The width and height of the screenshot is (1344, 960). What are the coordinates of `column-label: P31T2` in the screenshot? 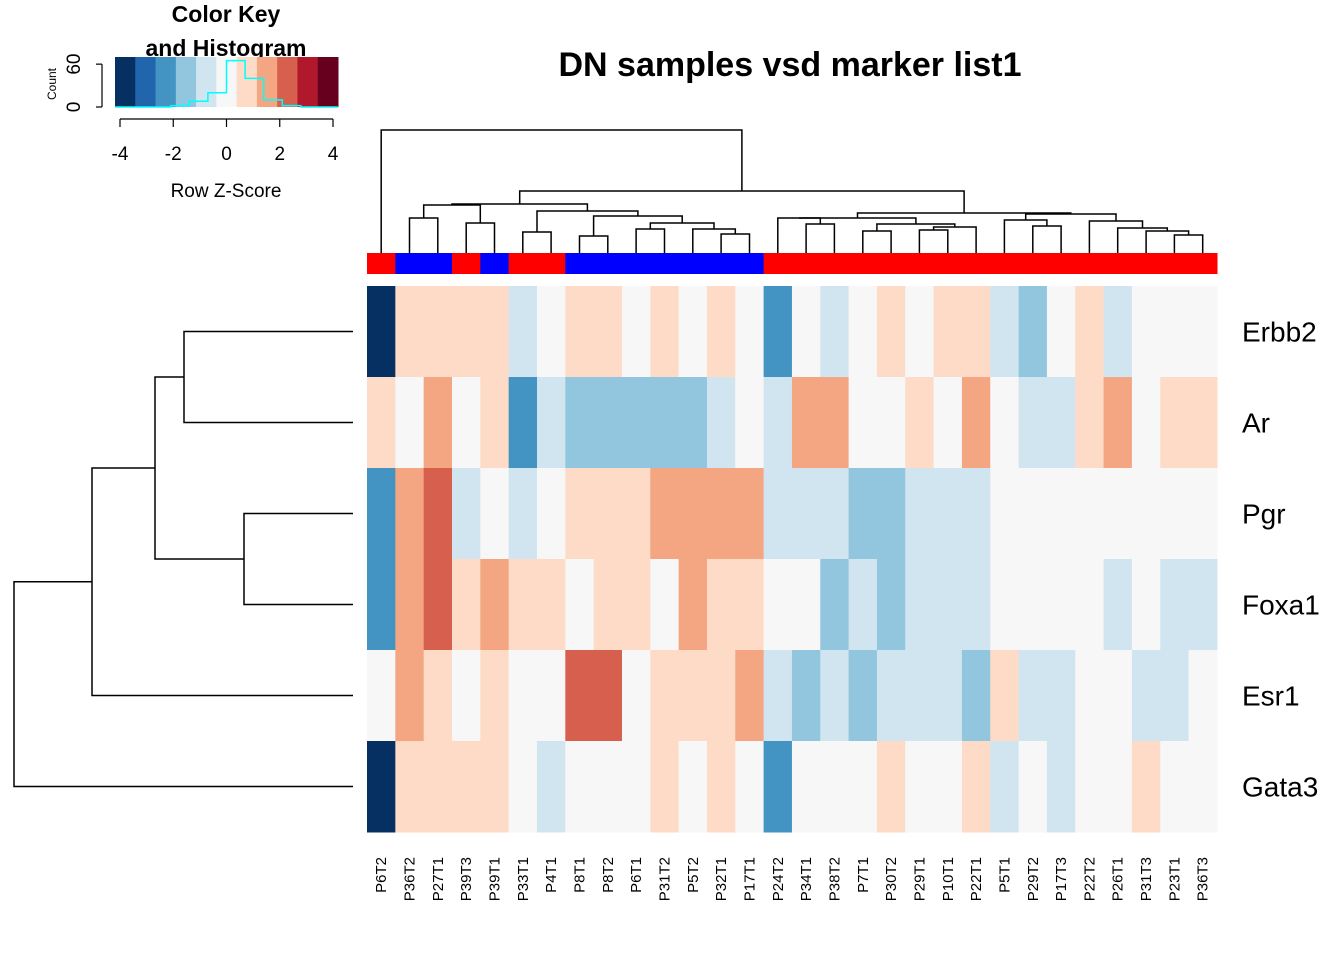 It's located at (665, 879).